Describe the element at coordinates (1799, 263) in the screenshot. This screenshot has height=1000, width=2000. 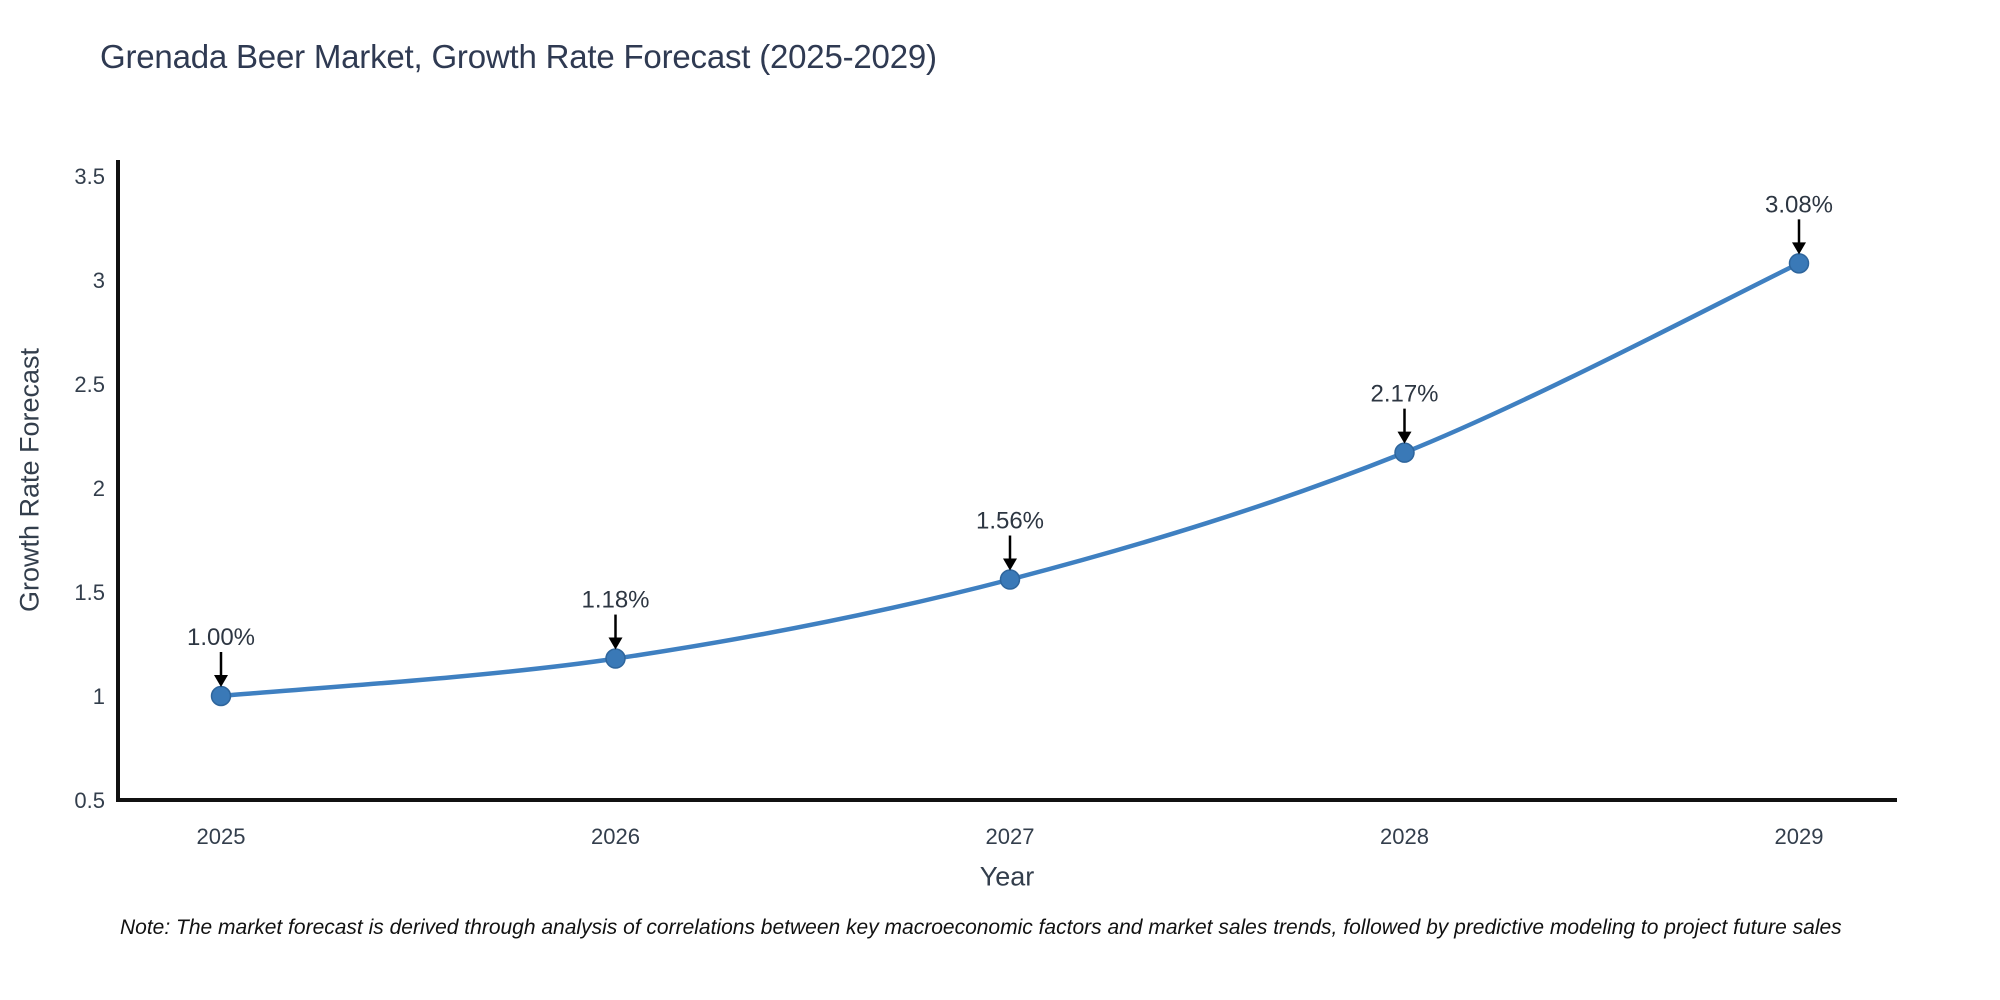
I see `data-point-2029` at that location.